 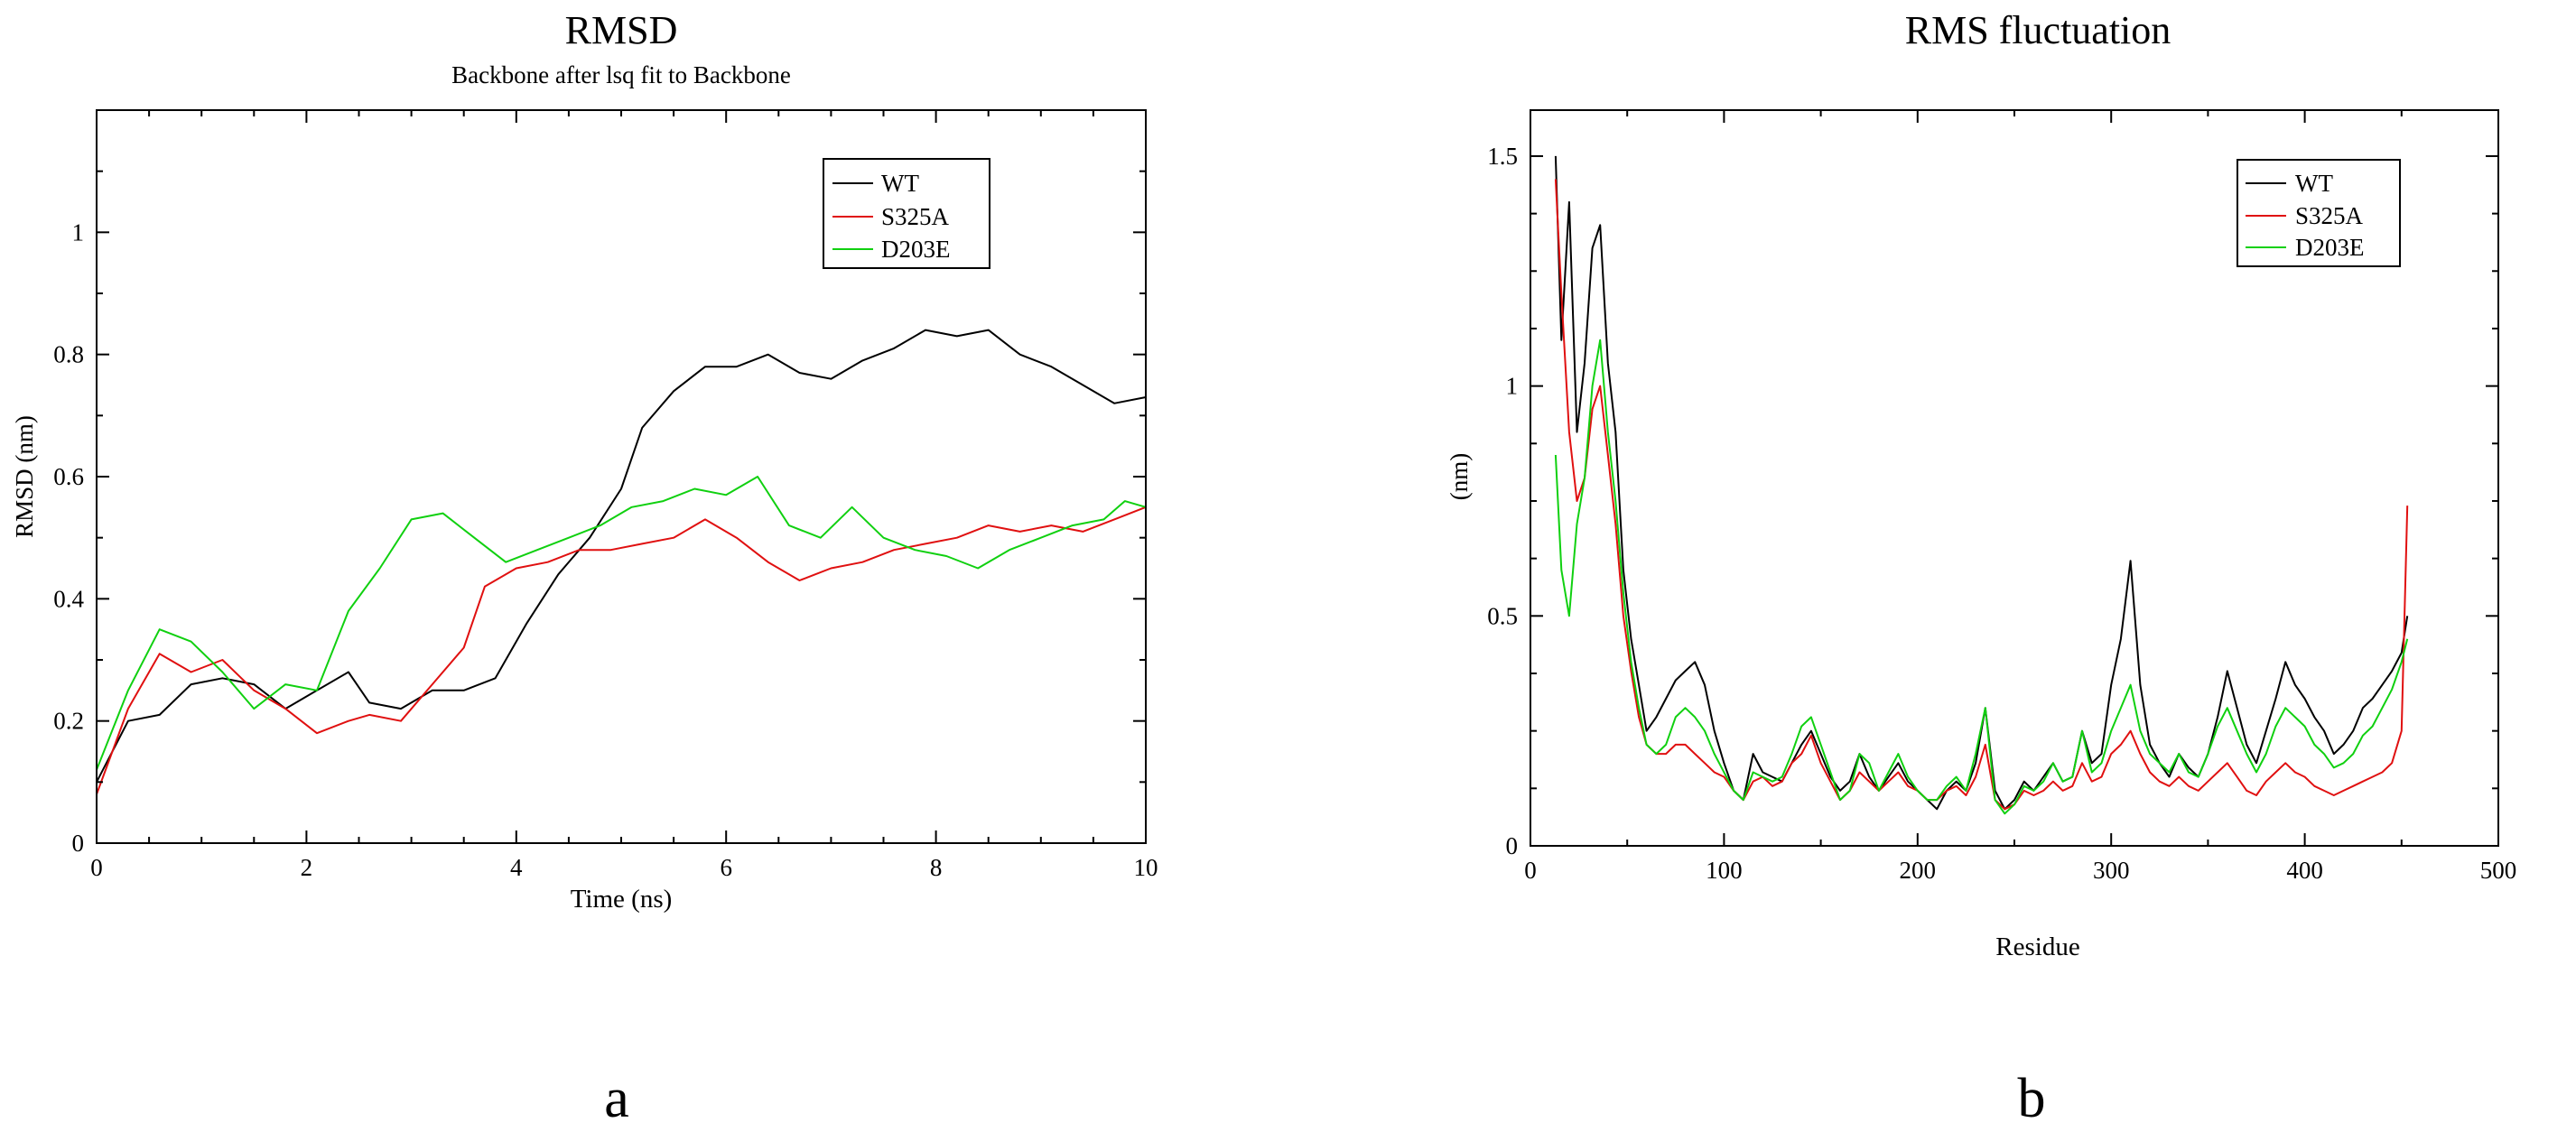 What do you see at coordinates (96, 868) in the screenshot?
I see `rmsd-x-tick-label: 0` at bounding box center [96, 868].